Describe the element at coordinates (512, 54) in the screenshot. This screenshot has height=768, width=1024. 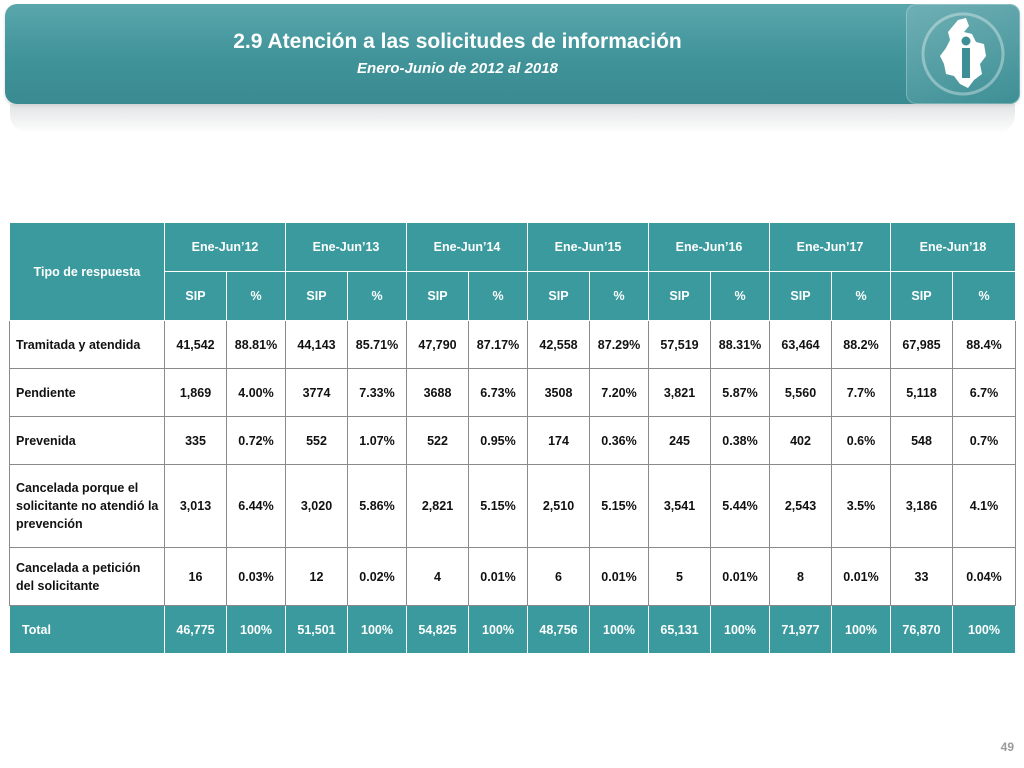
I see `header-banner` at that location.